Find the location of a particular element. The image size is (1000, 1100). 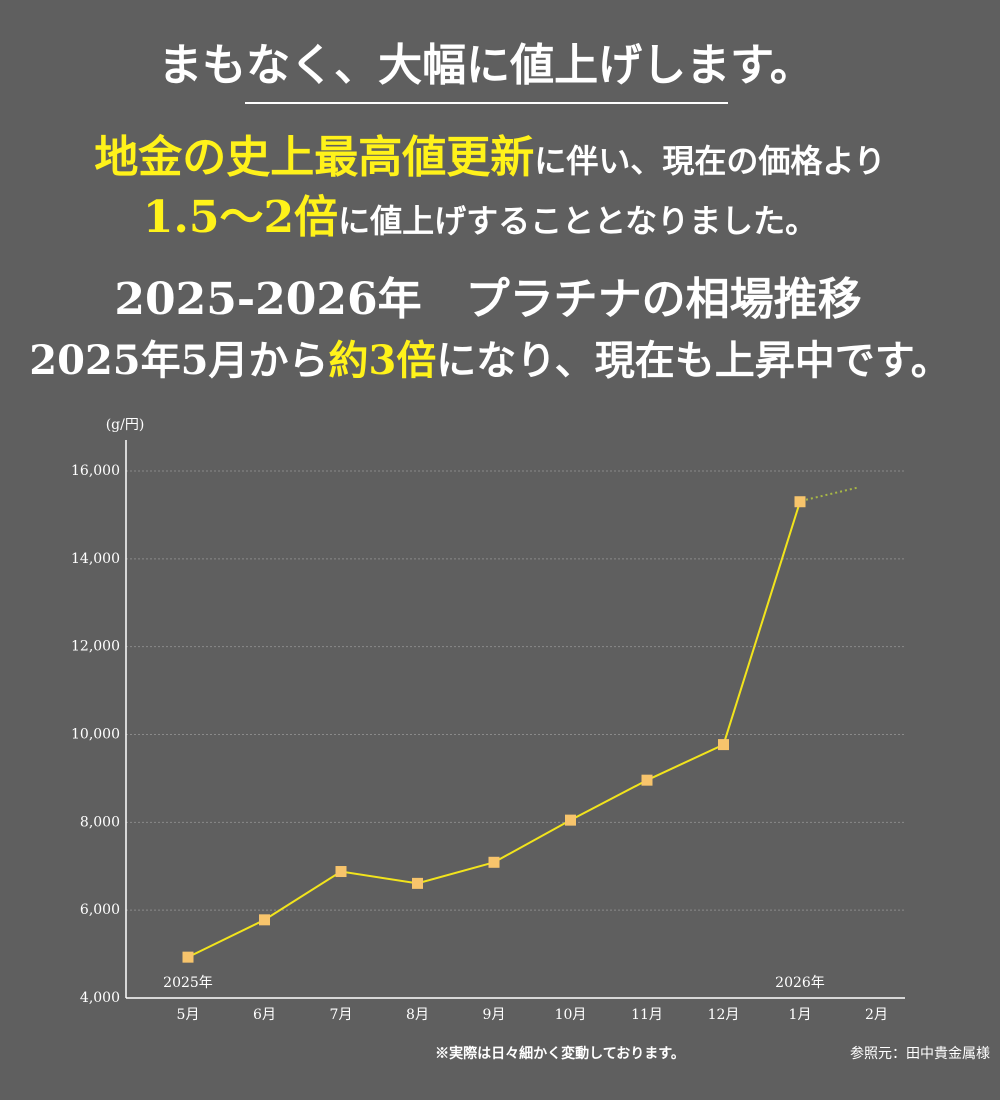

lead-text: に伴い、現在の価格より is located at coordinates (709, 161).